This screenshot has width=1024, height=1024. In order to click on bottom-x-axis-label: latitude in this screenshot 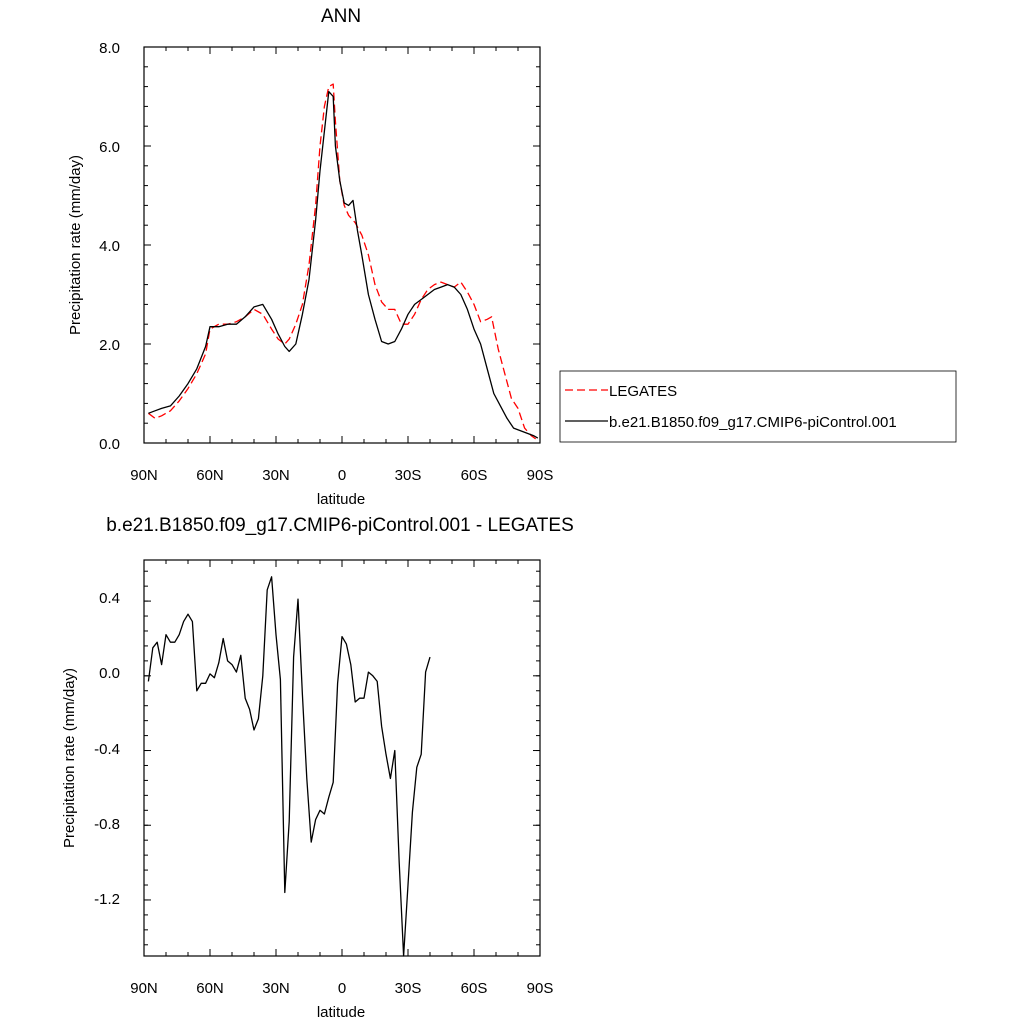, I will do `click(341, 1012)`.